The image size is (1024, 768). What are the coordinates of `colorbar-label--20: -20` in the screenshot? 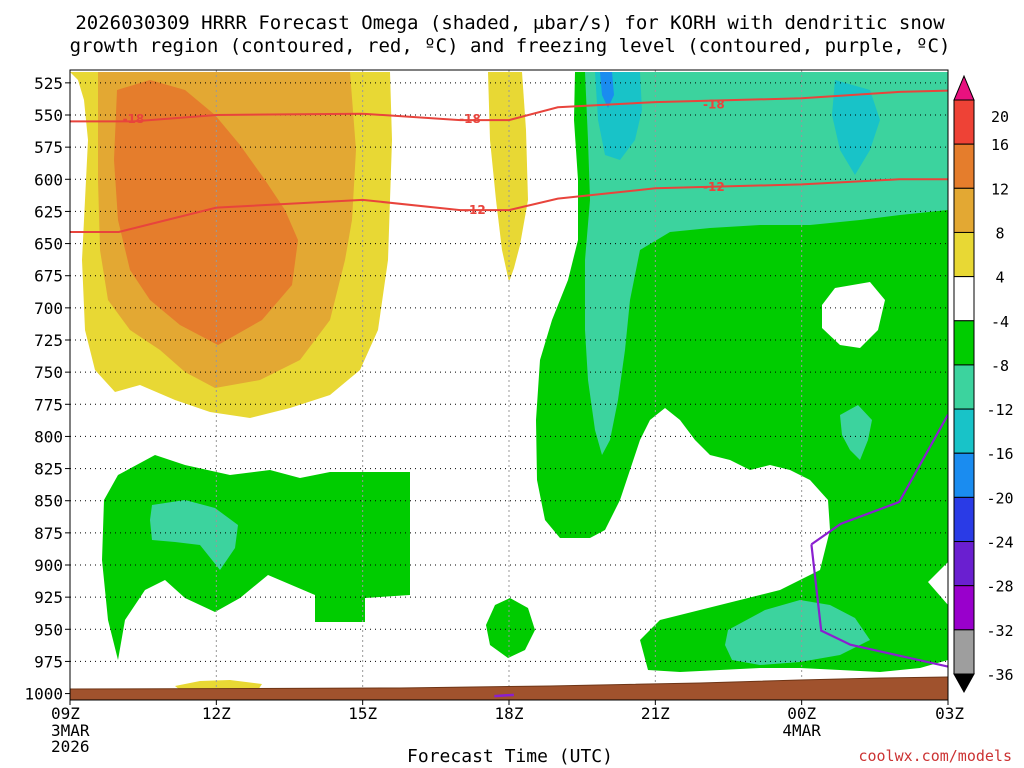 It's located at (999, 498).